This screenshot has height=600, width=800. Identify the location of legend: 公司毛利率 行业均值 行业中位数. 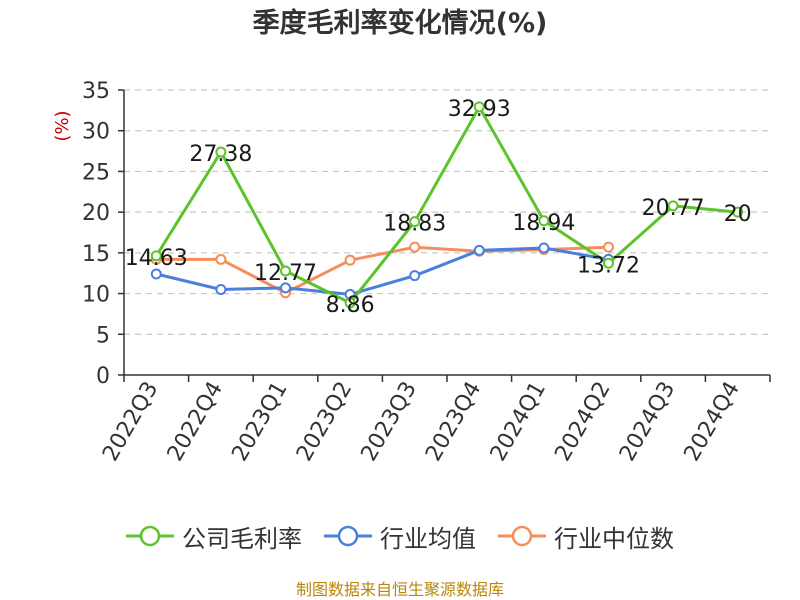
(400, 536).